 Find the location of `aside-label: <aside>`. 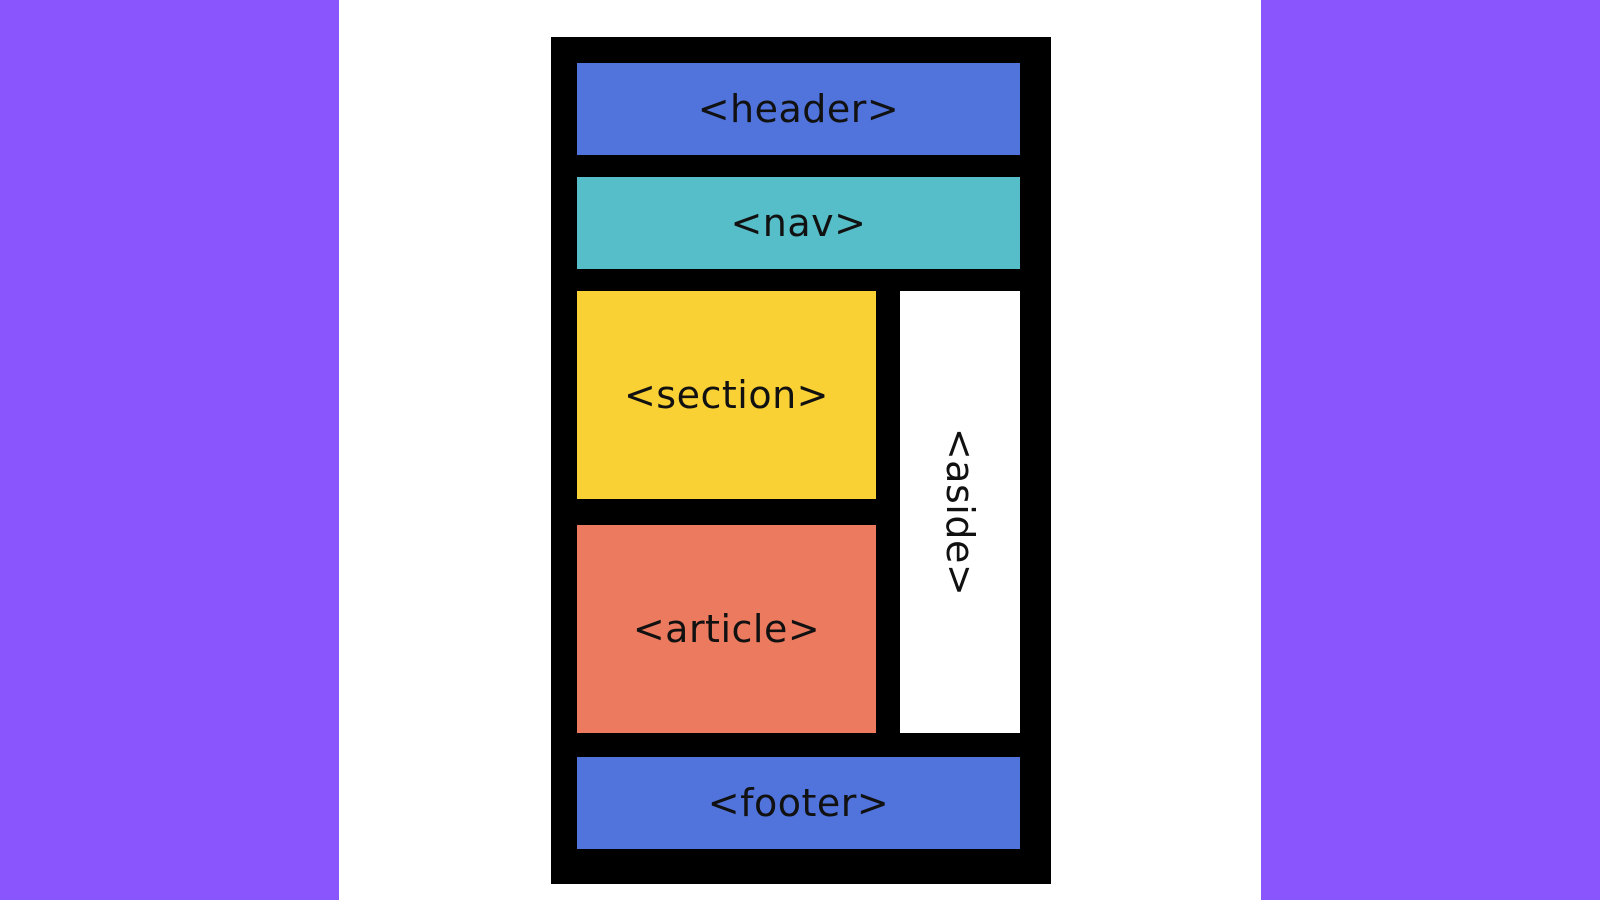

aside-label: <aside> is located at coordinates (960, 512).